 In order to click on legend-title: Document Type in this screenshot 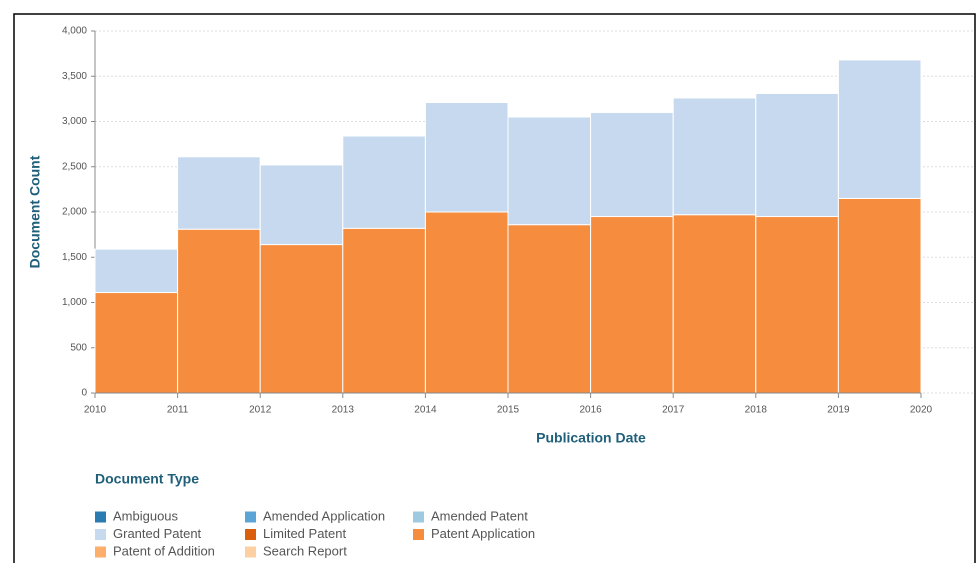, I will do `click(147, 479)`.